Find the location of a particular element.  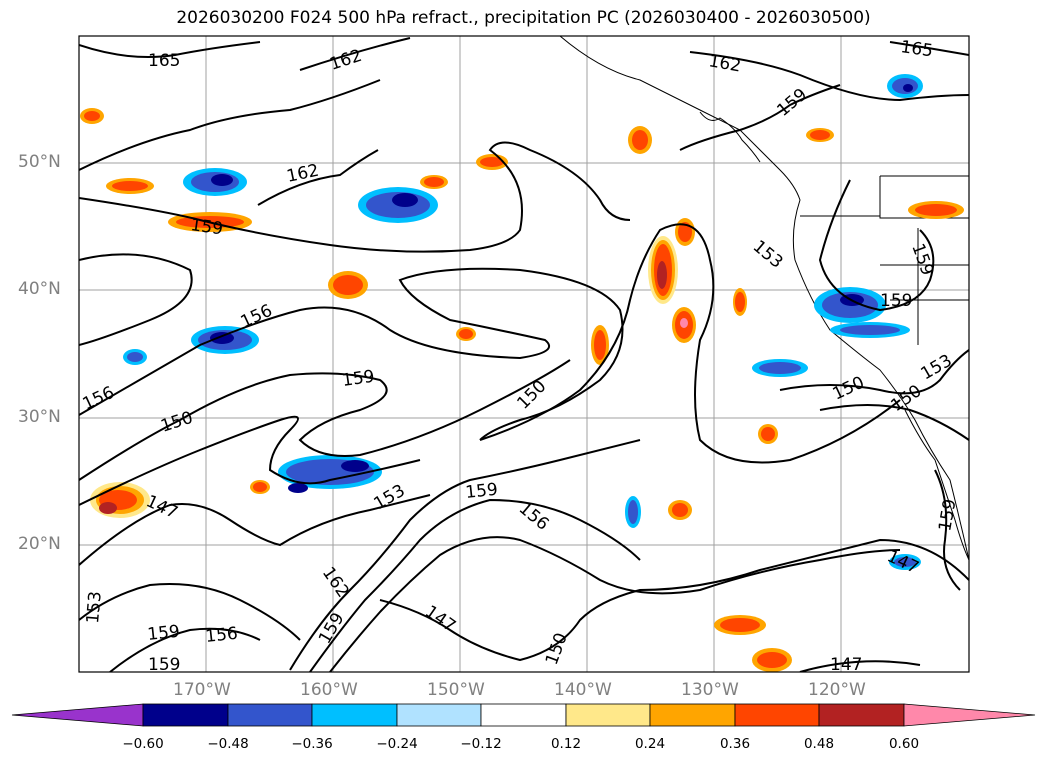

baja-coast is located at coordinates (936, 485).